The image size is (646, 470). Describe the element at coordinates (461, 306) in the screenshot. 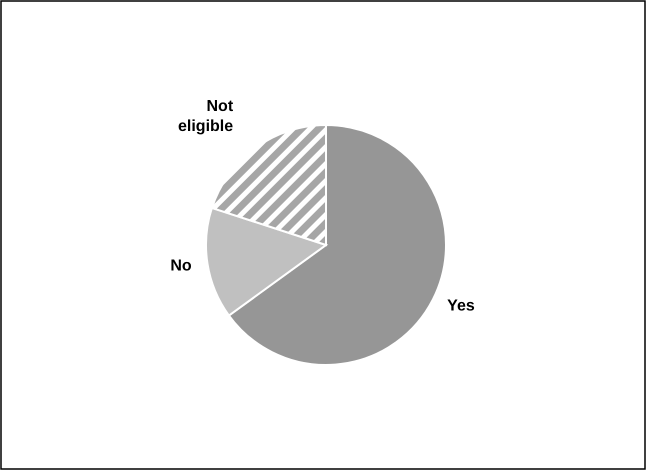

I see `slice-label: Yes` at that location.